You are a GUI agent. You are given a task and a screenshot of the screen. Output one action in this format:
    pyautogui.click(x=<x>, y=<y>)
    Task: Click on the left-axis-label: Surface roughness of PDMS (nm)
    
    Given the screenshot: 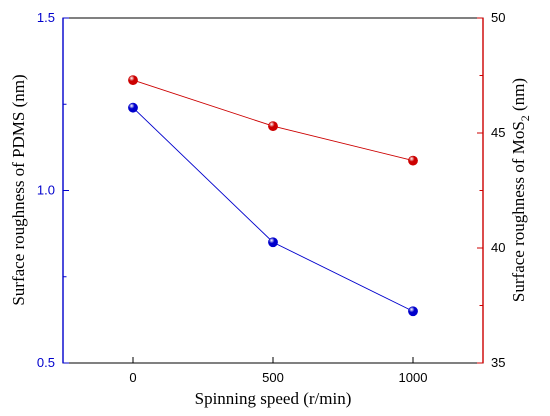 What is the action you would take?
    pyautogui.click(x=18, y=189)
    